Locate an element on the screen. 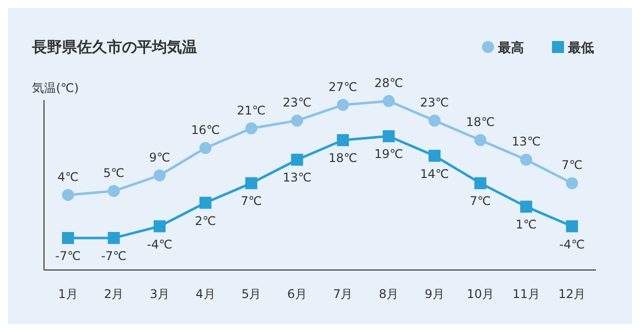 This screenshot has width=640, height=331. x-tick-label: 11月 is located at coordinates (526, 294).